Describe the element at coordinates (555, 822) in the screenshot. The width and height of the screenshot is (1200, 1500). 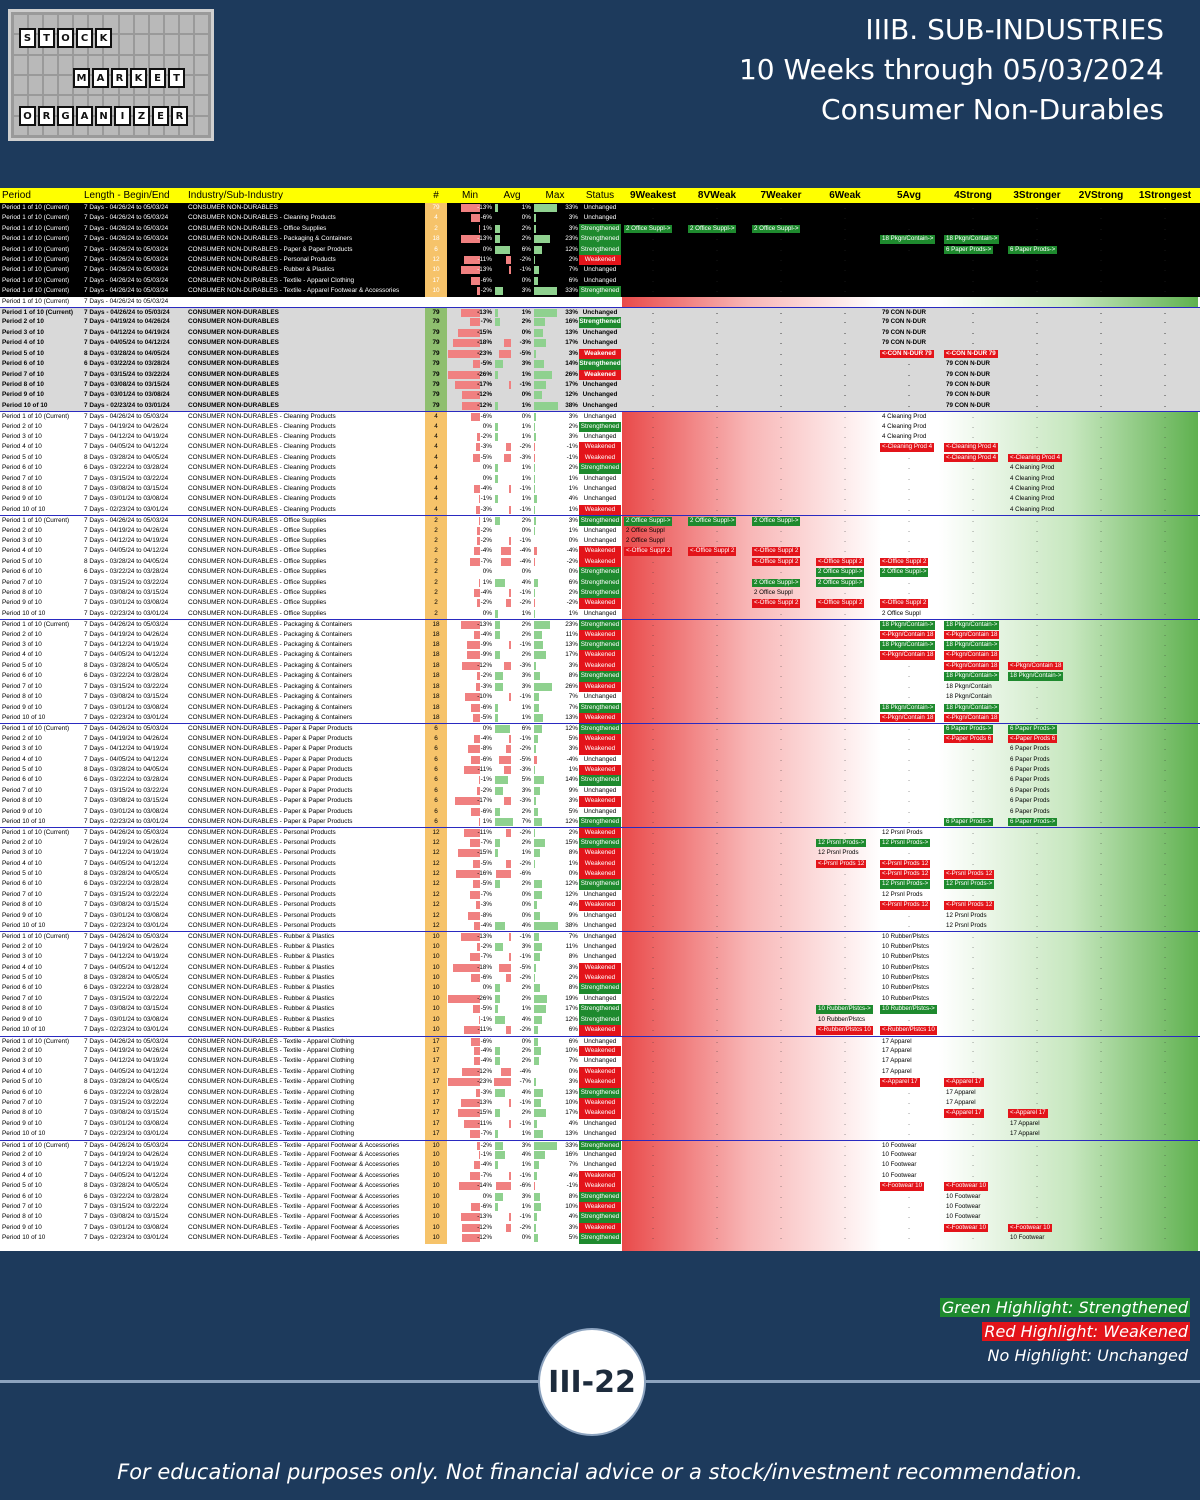
I see `max-cell: 12%` at that location.